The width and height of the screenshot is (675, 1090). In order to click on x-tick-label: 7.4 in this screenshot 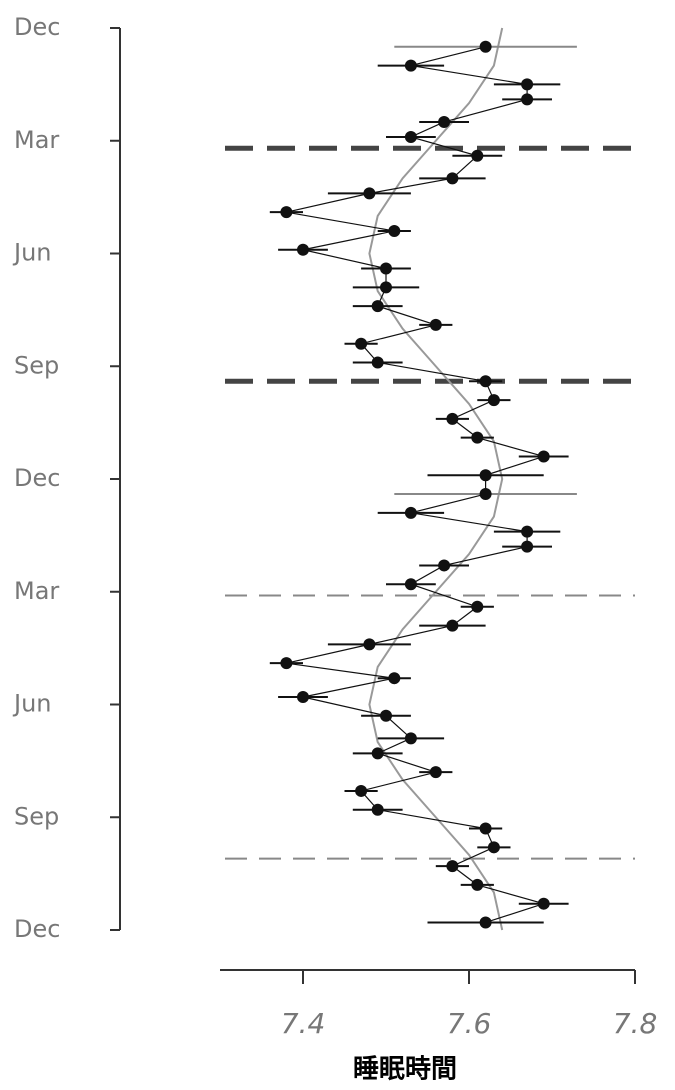, I will do `click(303, 1023)`.